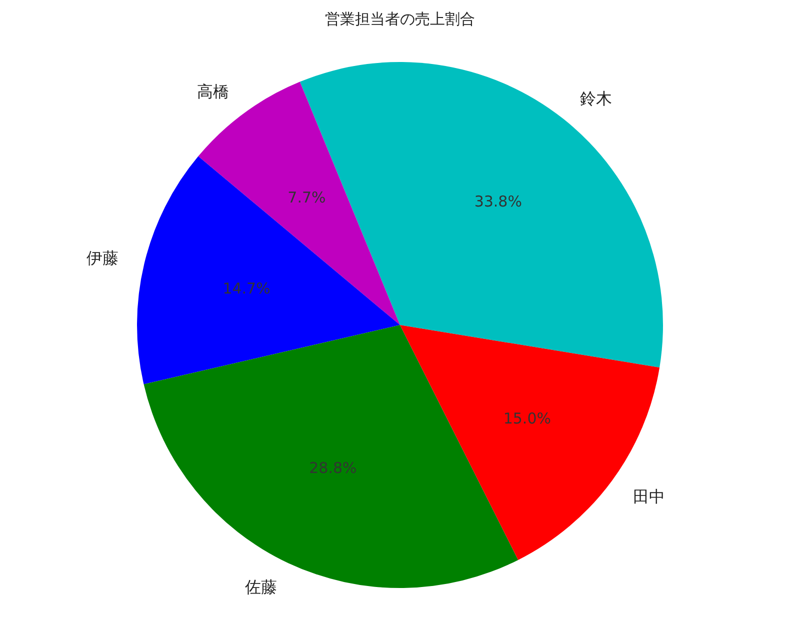 The width and height of the screenshot is (800, 627). What do you see at coordinates (333, 467) in the screenshot?
I see `data-label: 28.8%` at bounding box center [333, 467].